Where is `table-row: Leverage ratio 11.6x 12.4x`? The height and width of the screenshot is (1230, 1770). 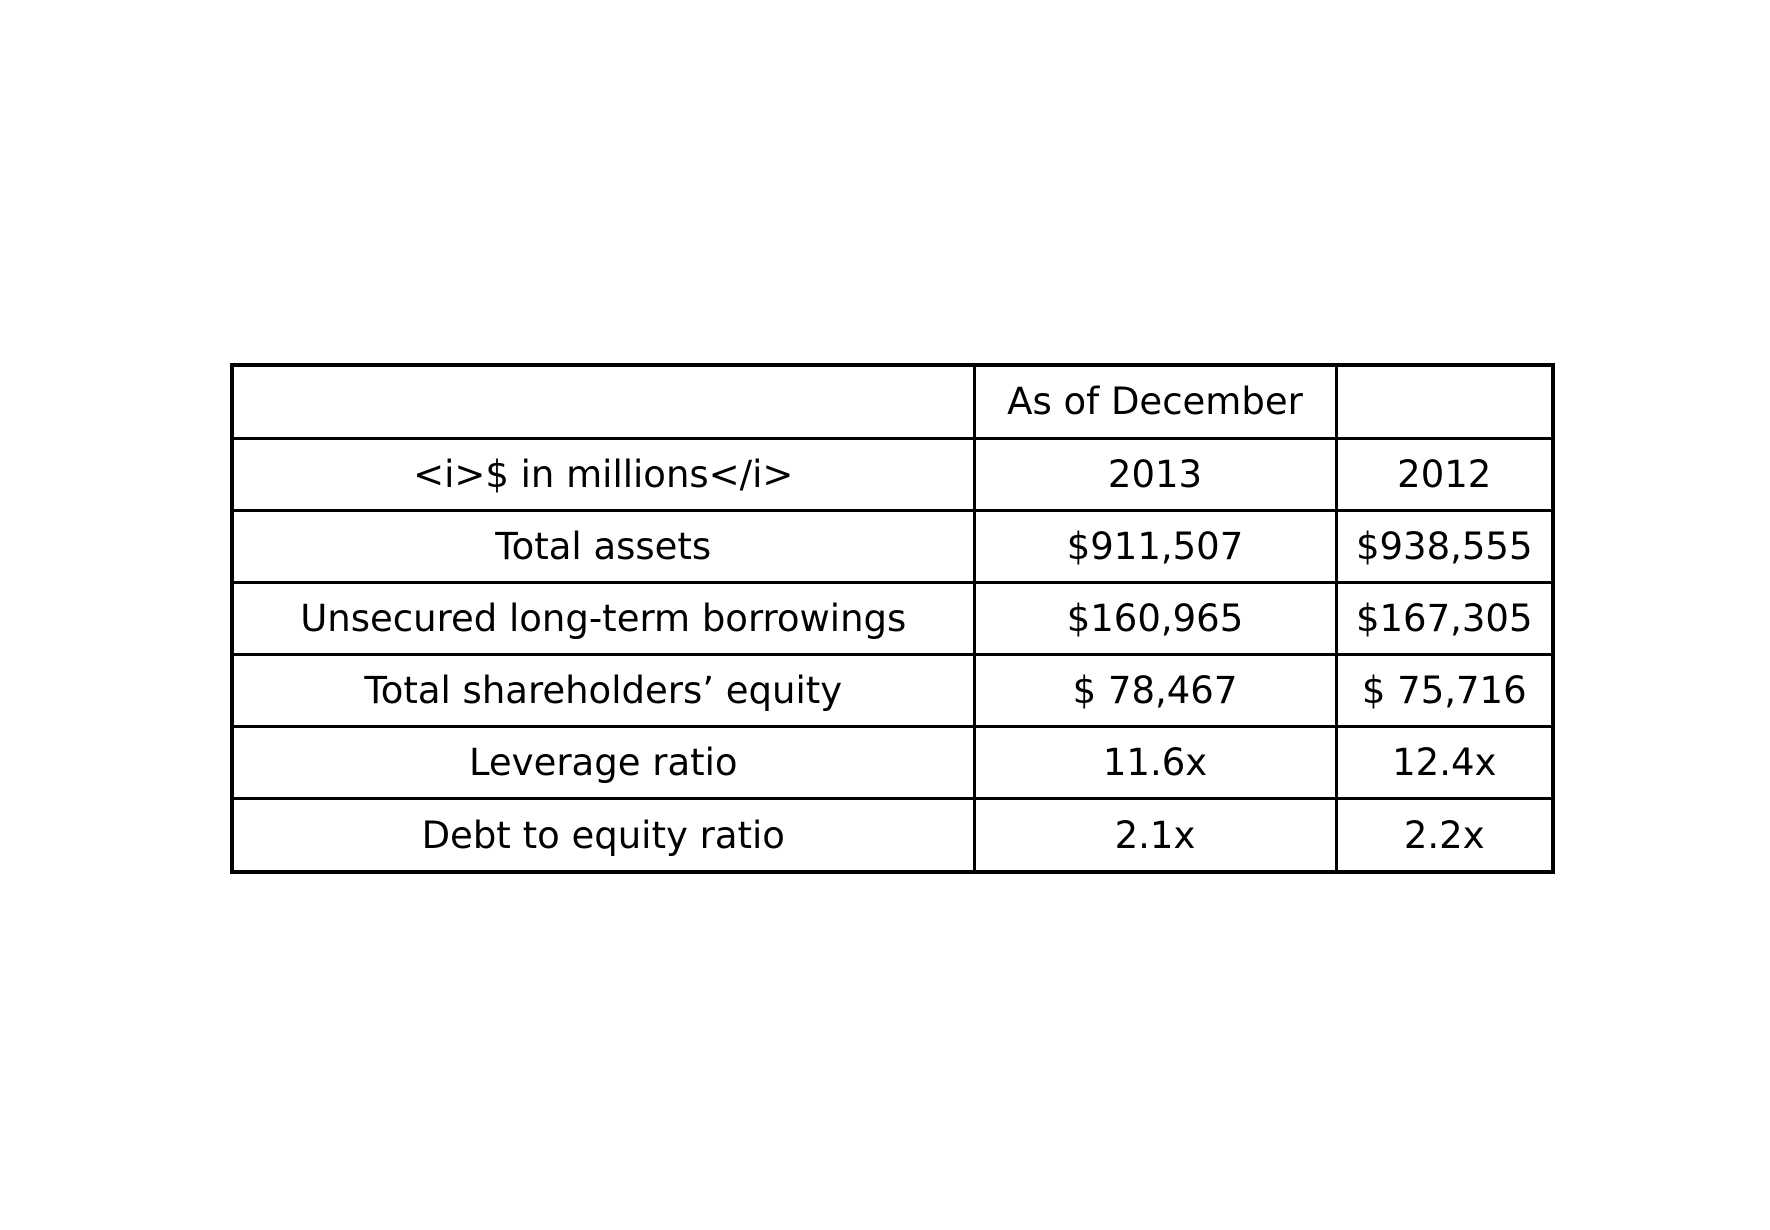
table-row: Leverage ratio 11.6x 12.4x is located at coordinates (892, 763).